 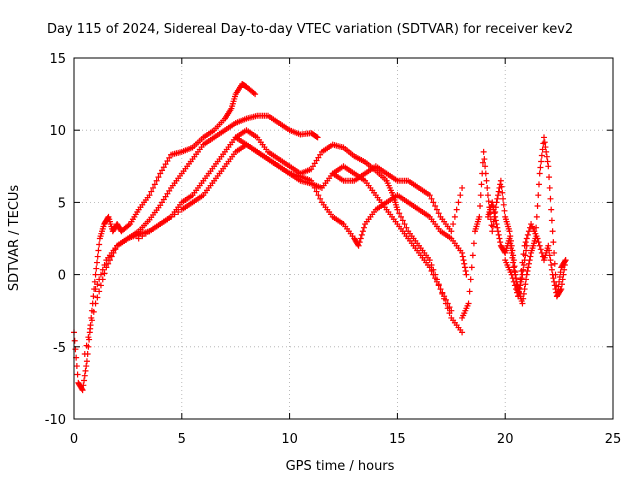 What do you see at coordinates (289, 439) in the screenshot?
I see `x-tick-label: 10` at bounding box center [289, 439].